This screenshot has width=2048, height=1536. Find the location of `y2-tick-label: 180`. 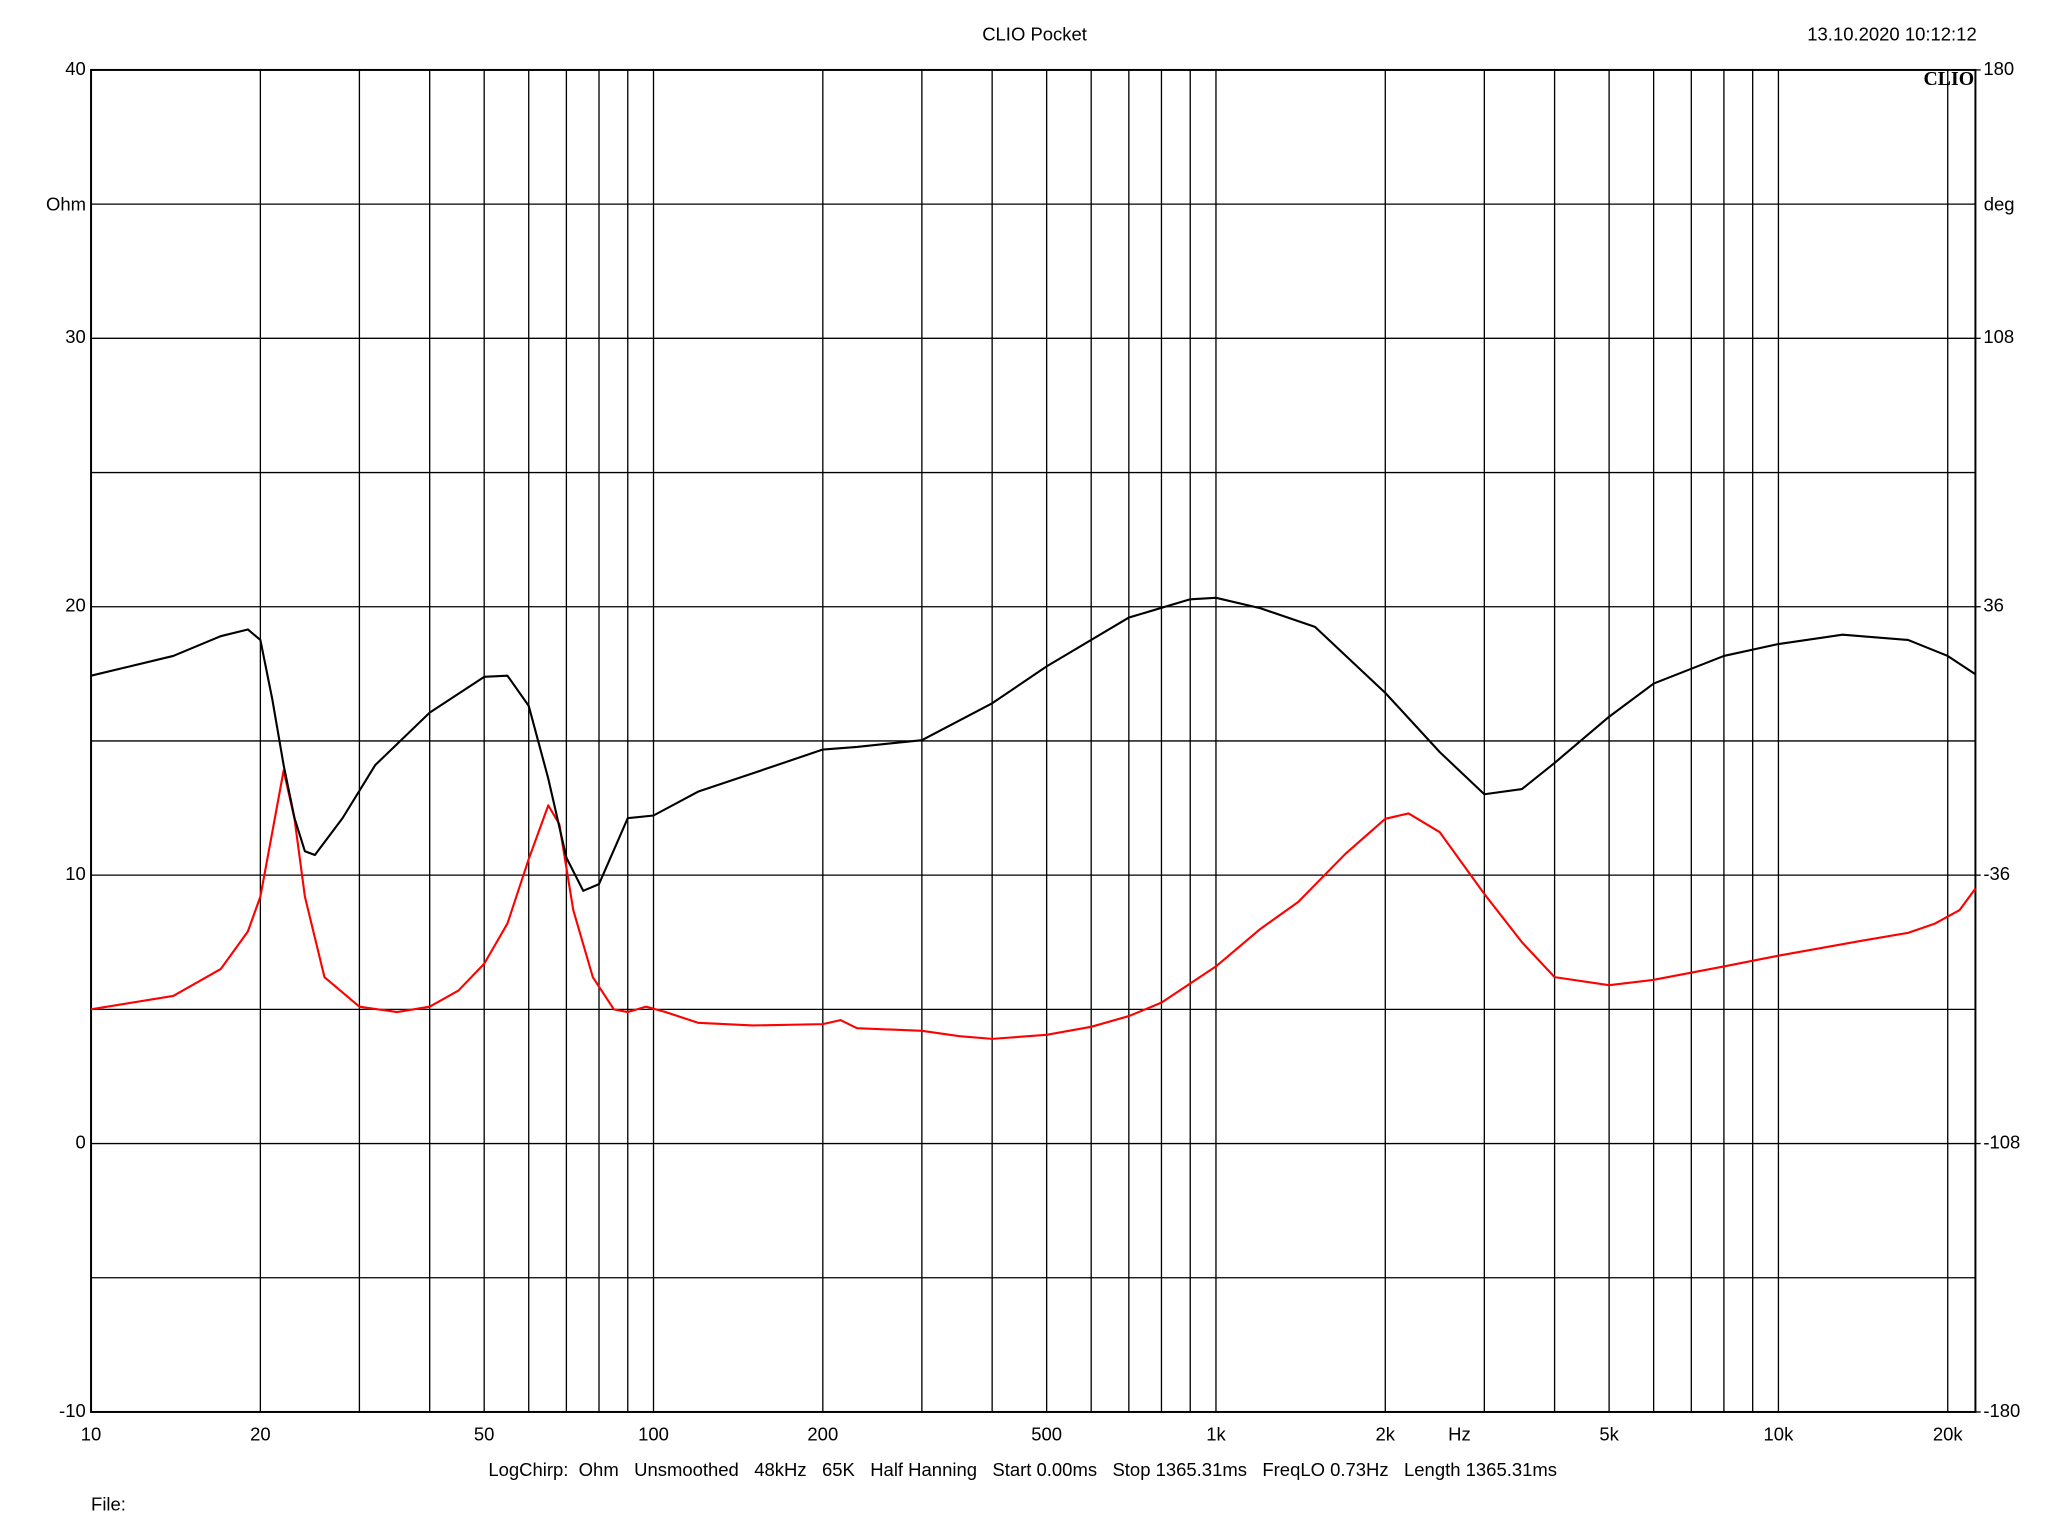

y2-tick-label: 180 is located at coordinates (1998, 68).